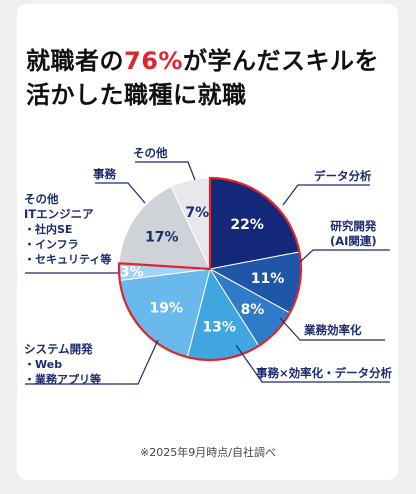 The width and height of the screenshot is (416, 494). What do you see at coordinates (197, 213) in the screenshot?
I see `slice-value-label: 7%` at bounding box center [197, 213].